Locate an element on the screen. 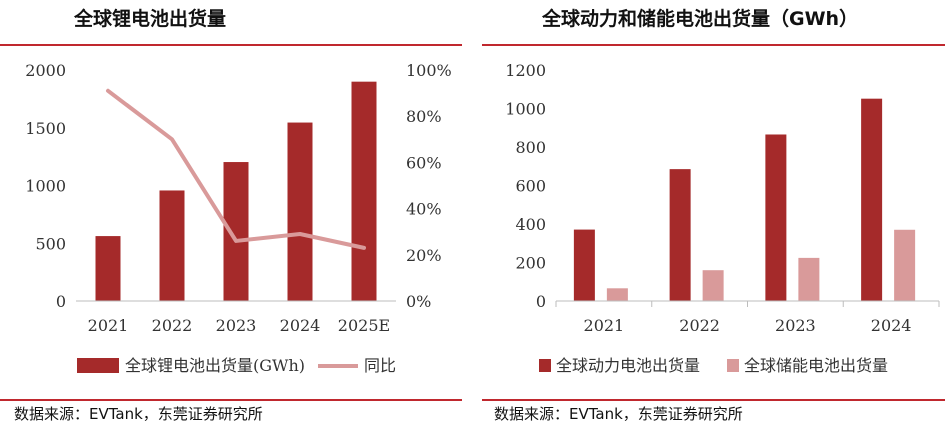 This screenshot has width=945, height=427. y-tick-label: 1200 is located at coordinates (525, 70).